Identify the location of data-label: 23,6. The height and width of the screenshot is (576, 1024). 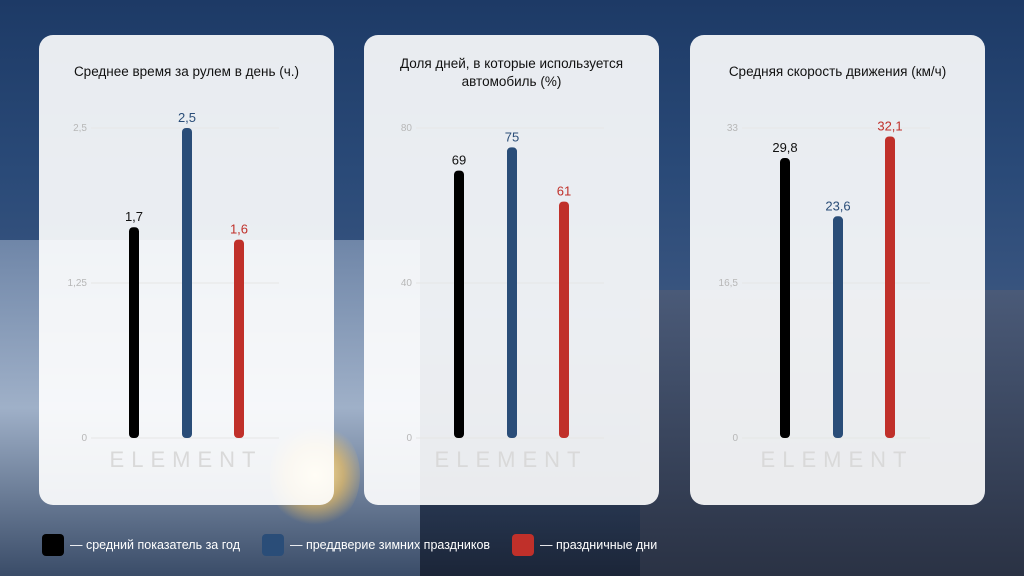
(837, 205).